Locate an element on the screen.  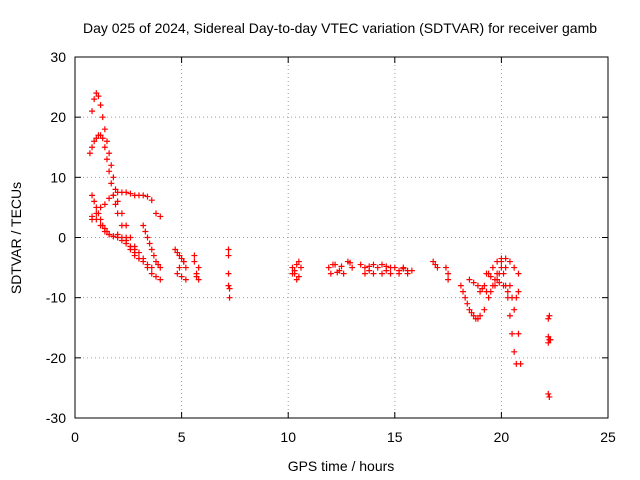
y-tick-label: 30 is located at coordinates (58, 57).